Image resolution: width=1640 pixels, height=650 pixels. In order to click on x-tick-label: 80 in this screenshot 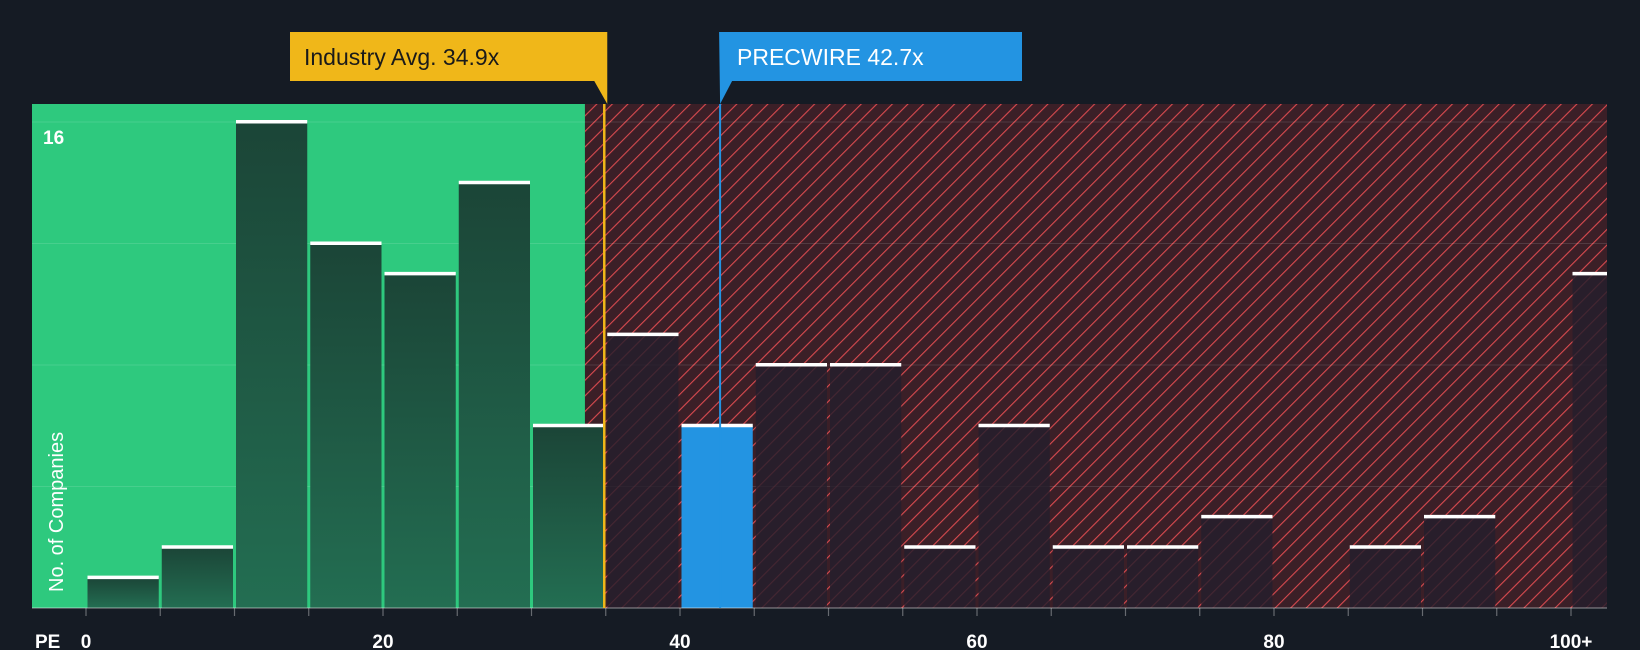, I will do `click(1273, 641)`.